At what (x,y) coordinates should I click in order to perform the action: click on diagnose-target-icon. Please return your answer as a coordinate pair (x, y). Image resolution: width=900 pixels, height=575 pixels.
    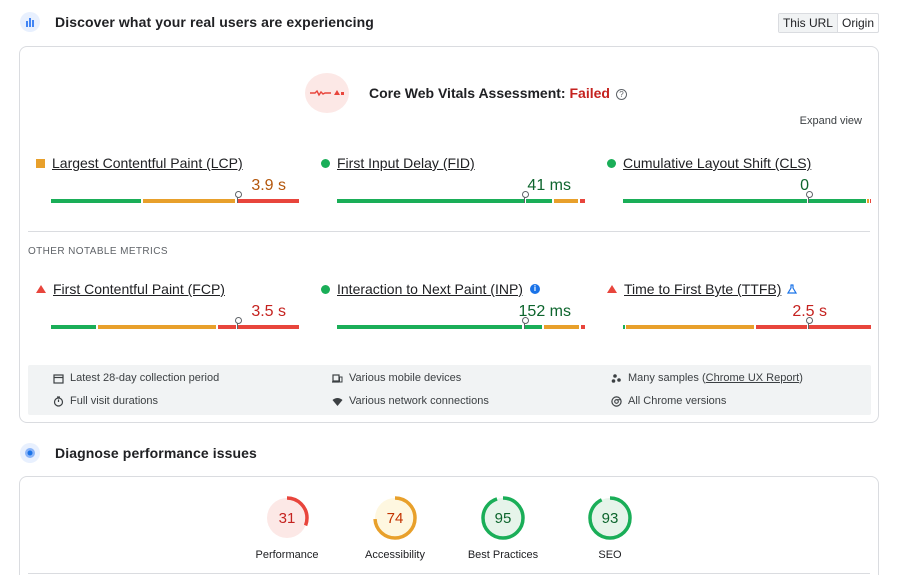
    Looking at the image, I should click on (30, 453).